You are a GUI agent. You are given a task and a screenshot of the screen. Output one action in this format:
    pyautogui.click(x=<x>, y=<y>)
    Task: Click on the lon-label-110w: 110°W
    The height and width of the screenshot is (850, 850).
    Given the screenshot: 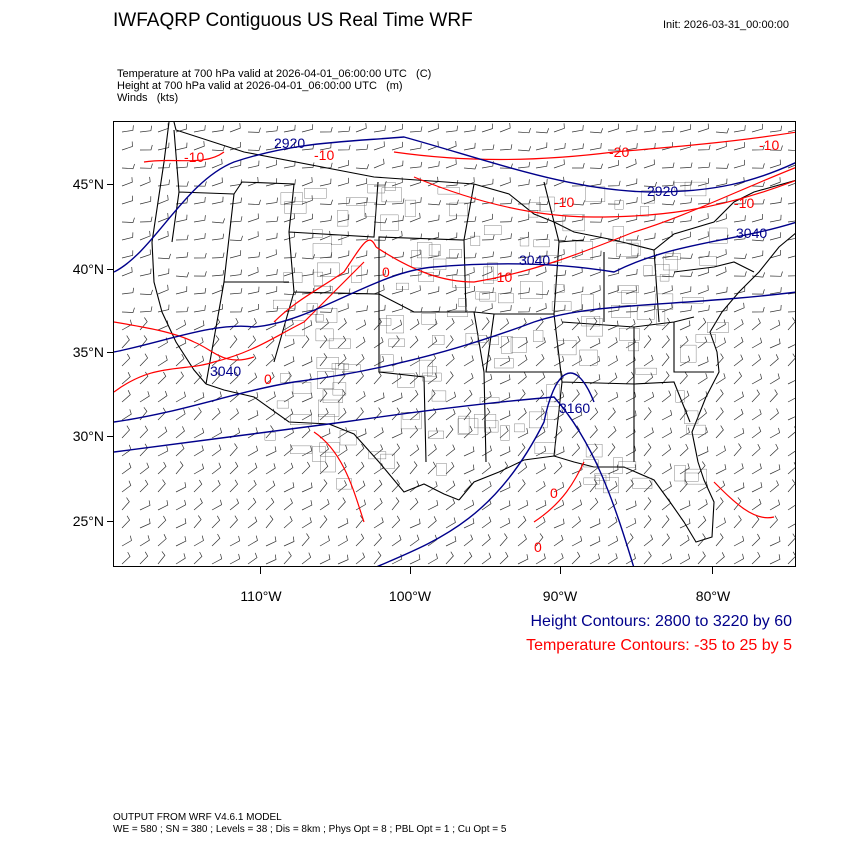 What is the action you would take?
    pyautogui.click(x=261, y=596)
    